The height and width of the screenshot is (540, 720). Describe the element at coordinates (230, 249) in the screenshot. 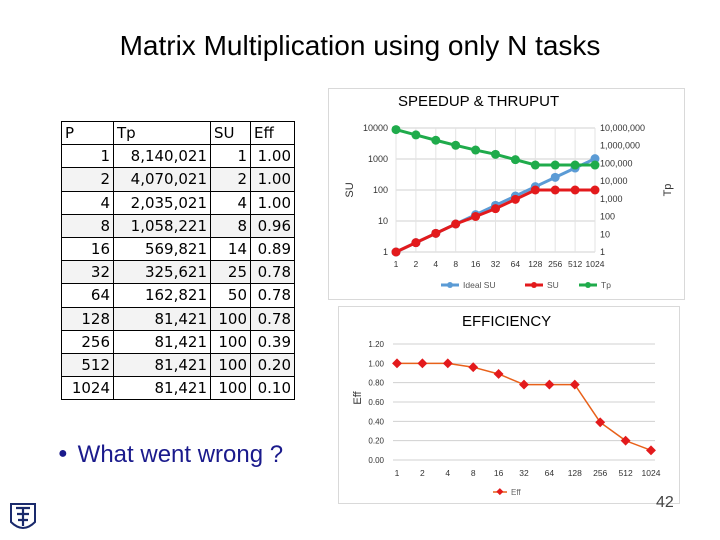

I see `cell-su: 14` at that location.